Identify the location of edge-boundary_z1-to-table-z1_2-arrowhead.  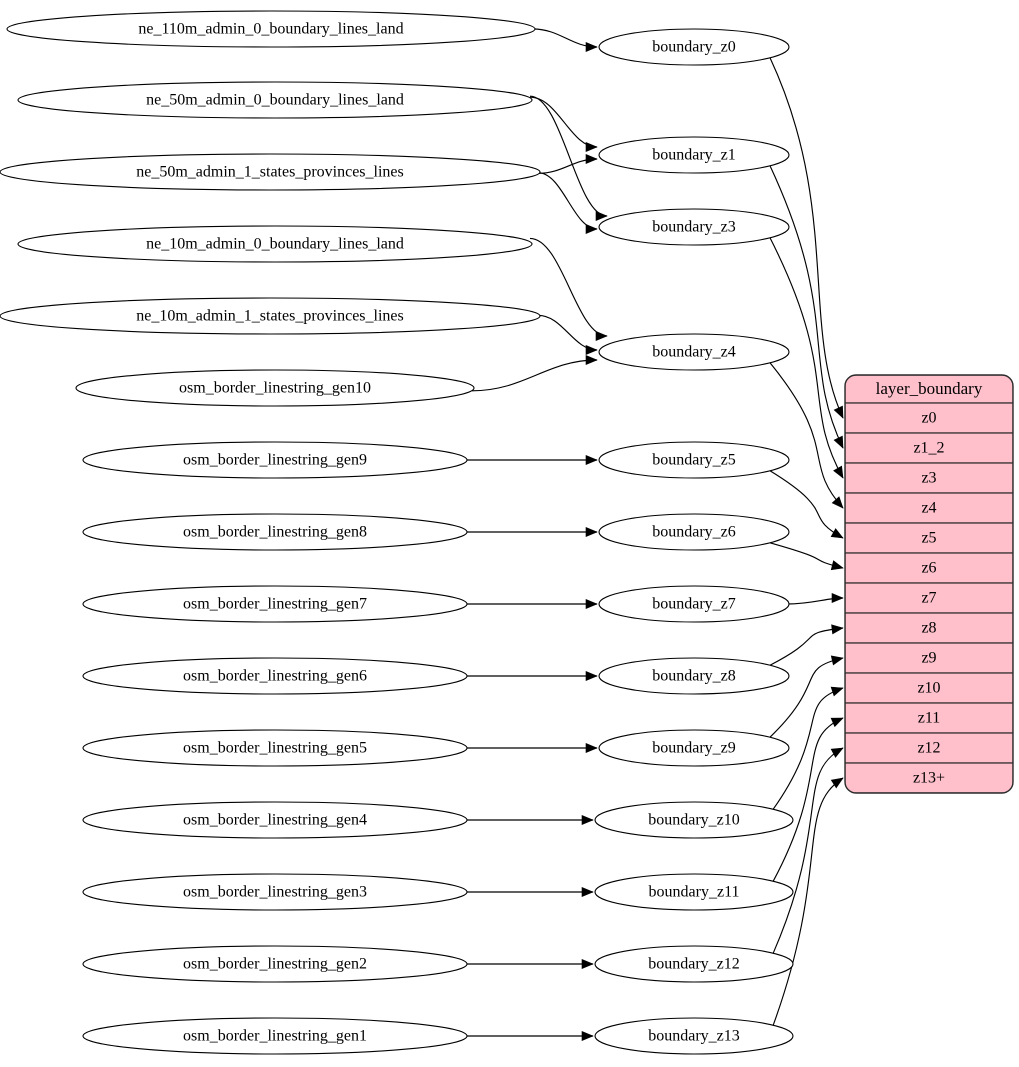
(838, 442).